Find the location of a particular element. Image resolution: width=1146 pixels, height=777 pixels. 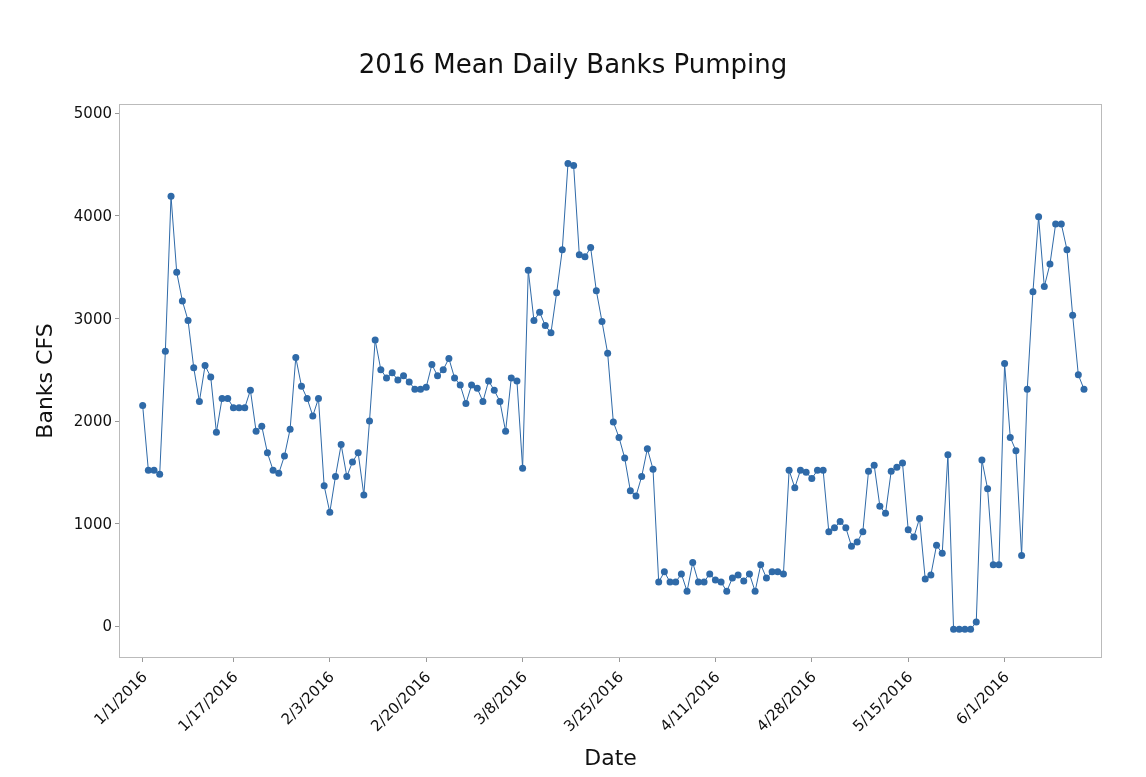

y-axis-title: Banks CFS is located at coordinates (44, 381).